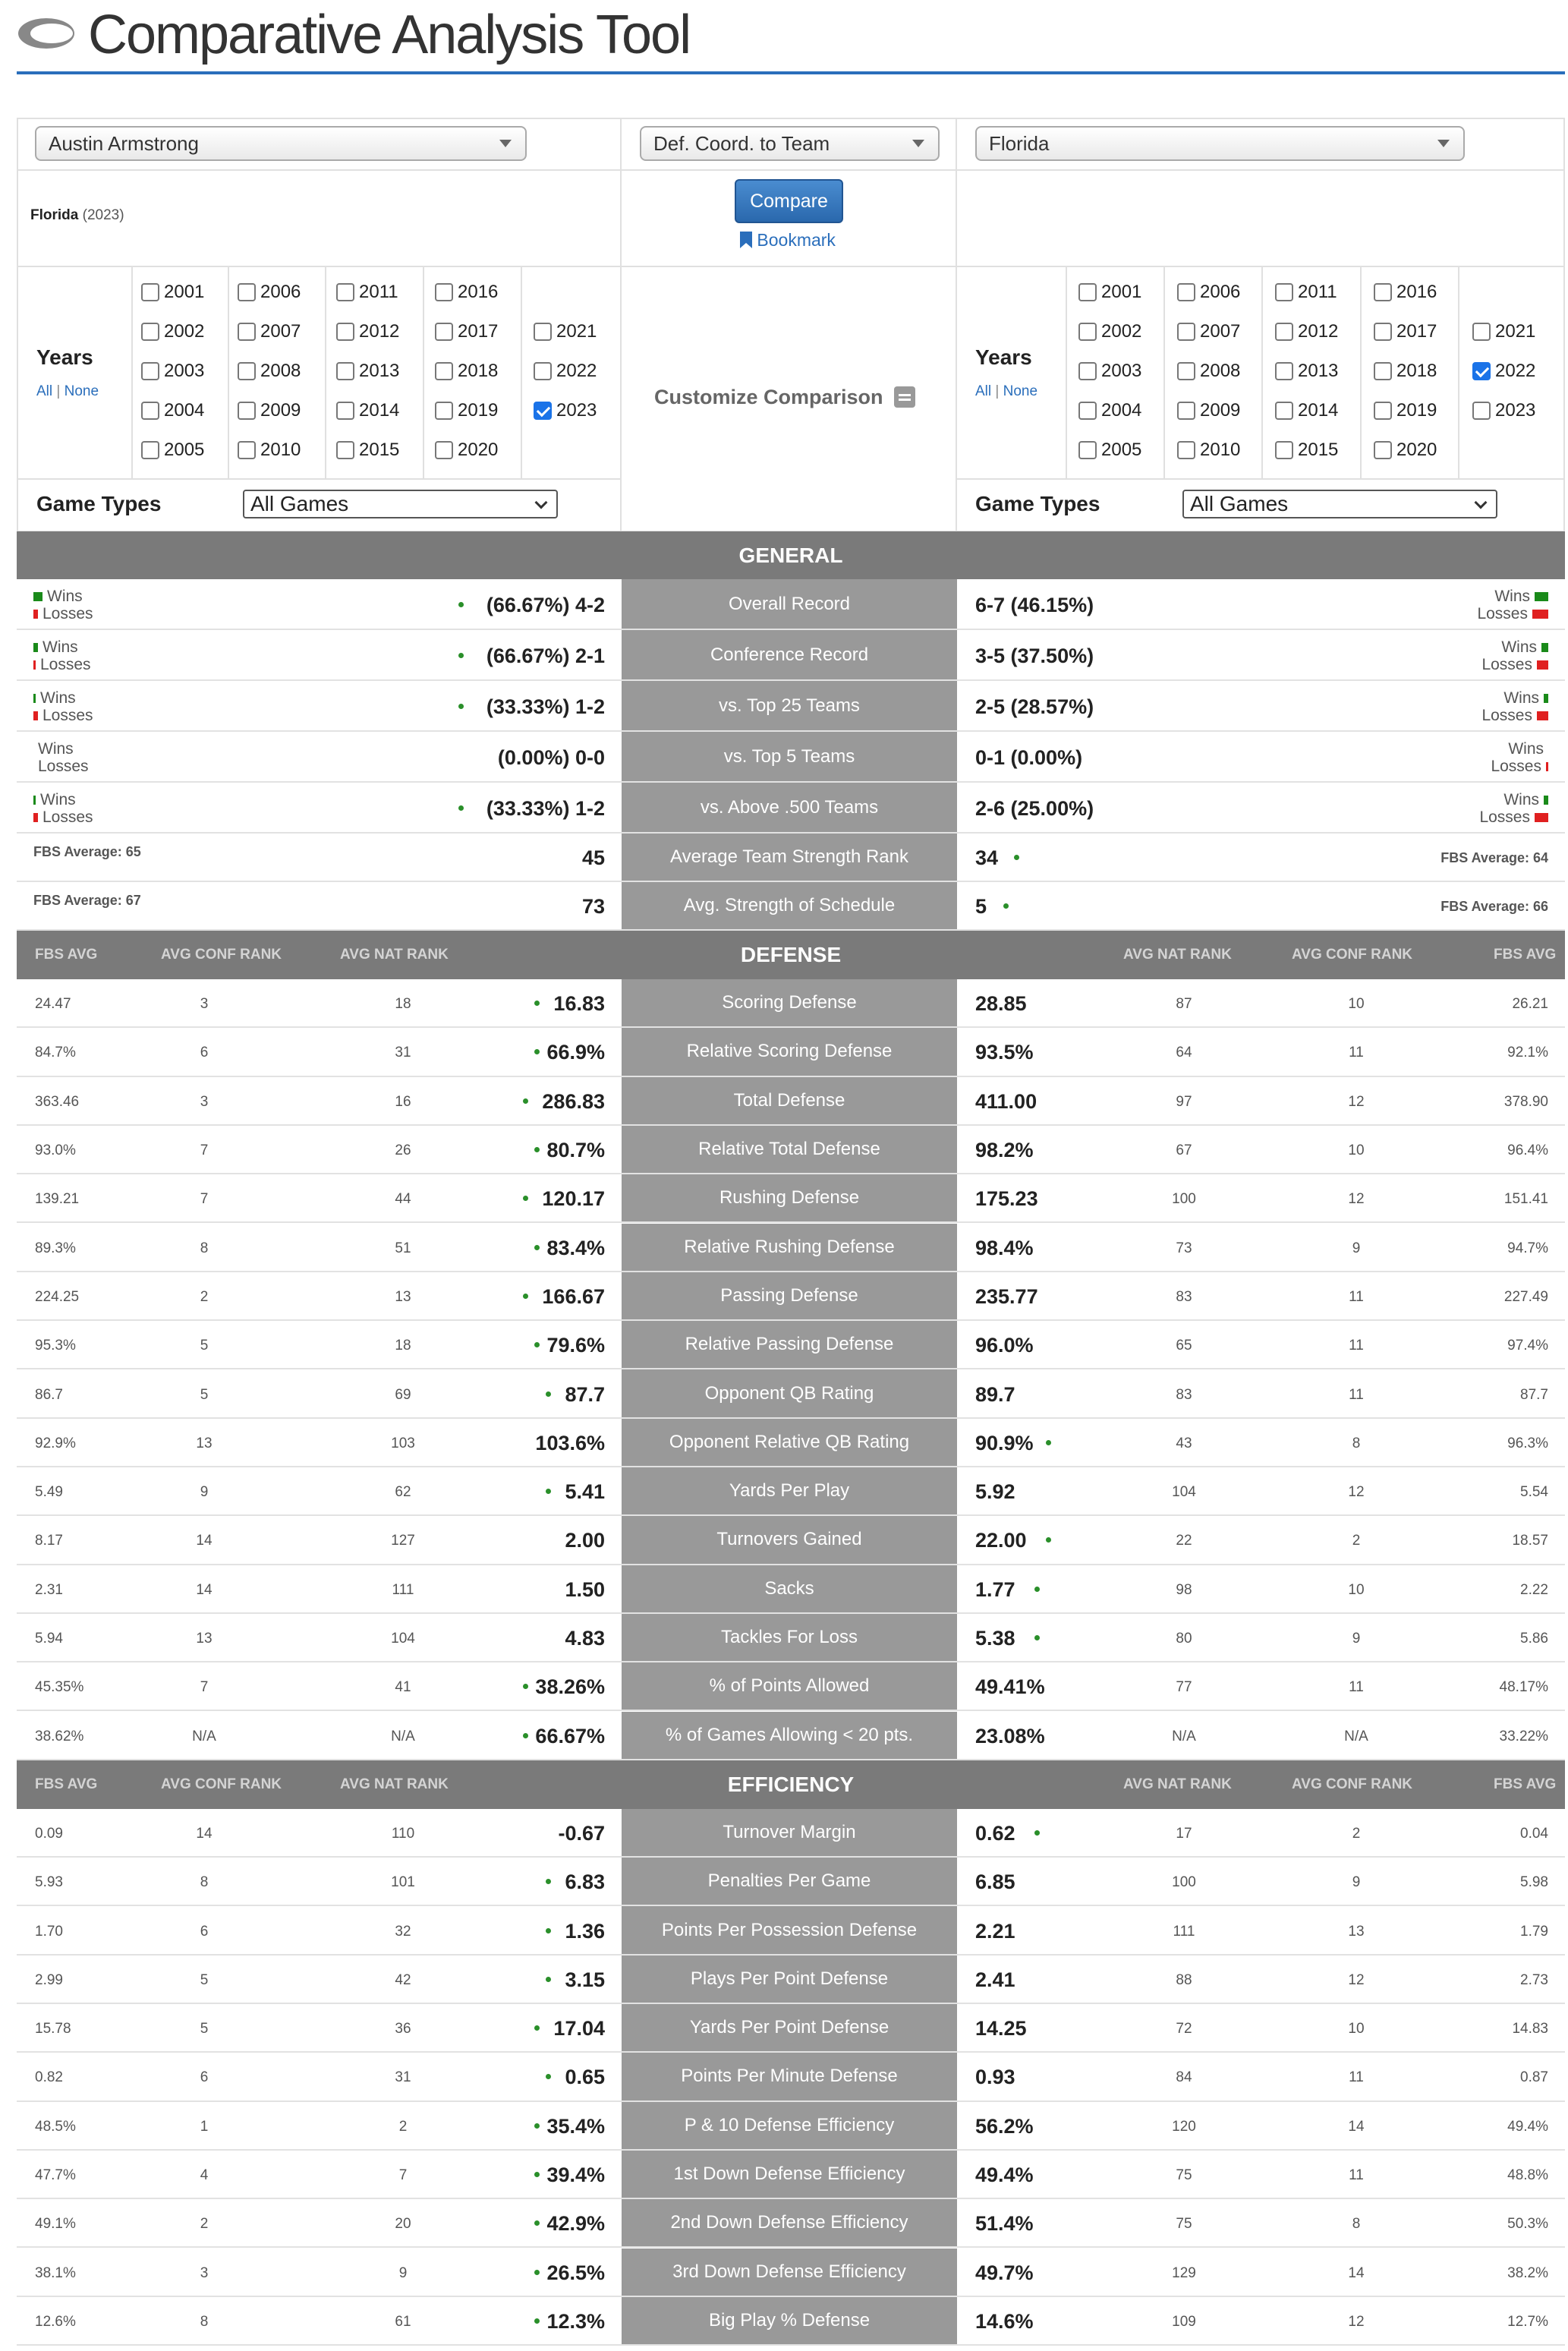 This screenshot has width=1568, height=2351. Describe the element at coordinates (565, 371) in the screenshot. I see `left-year-2022: 2022` at that location.